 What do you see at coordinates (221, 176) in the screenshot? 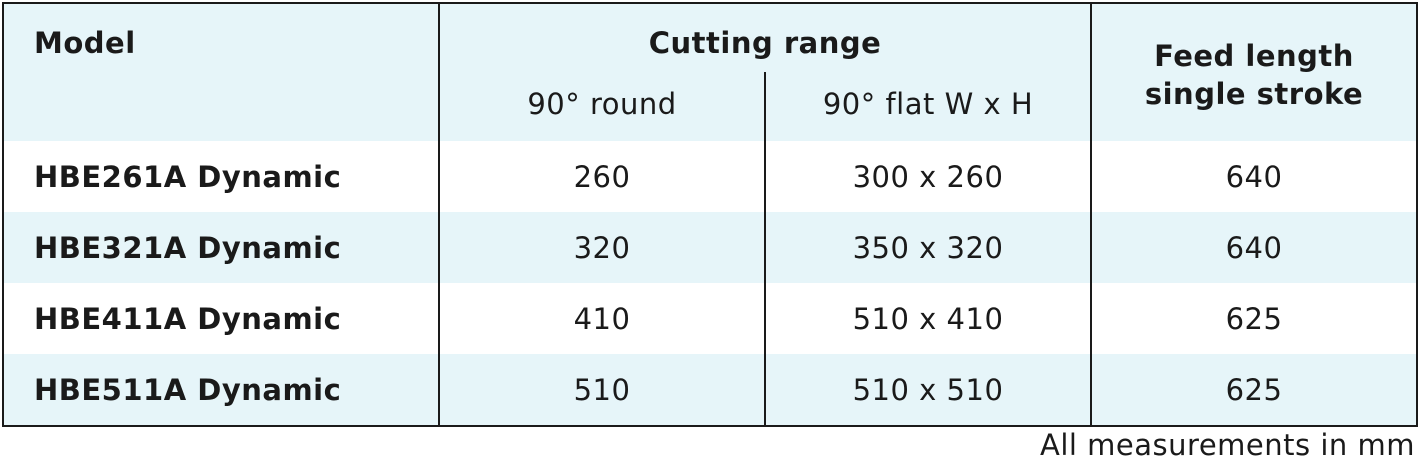
I see `model-cell: HBE261A Dynamic` at bounding box center [221, 176].